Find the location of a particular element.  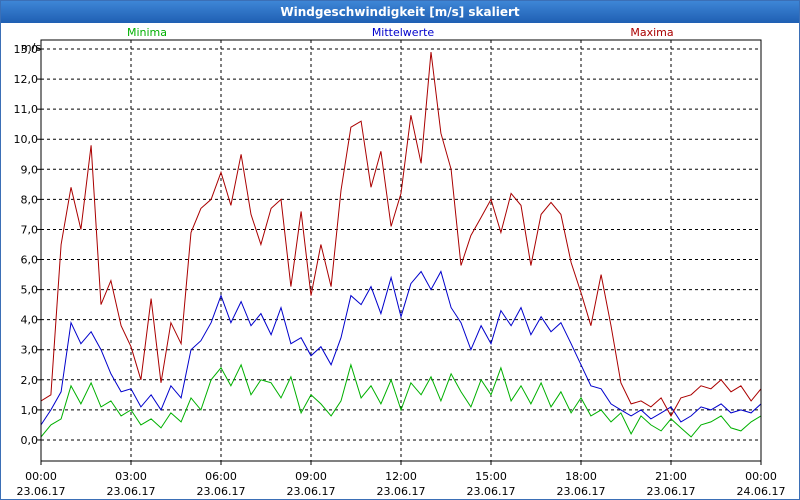

y-axis-label: m/s is located at coordinates (31, 47).